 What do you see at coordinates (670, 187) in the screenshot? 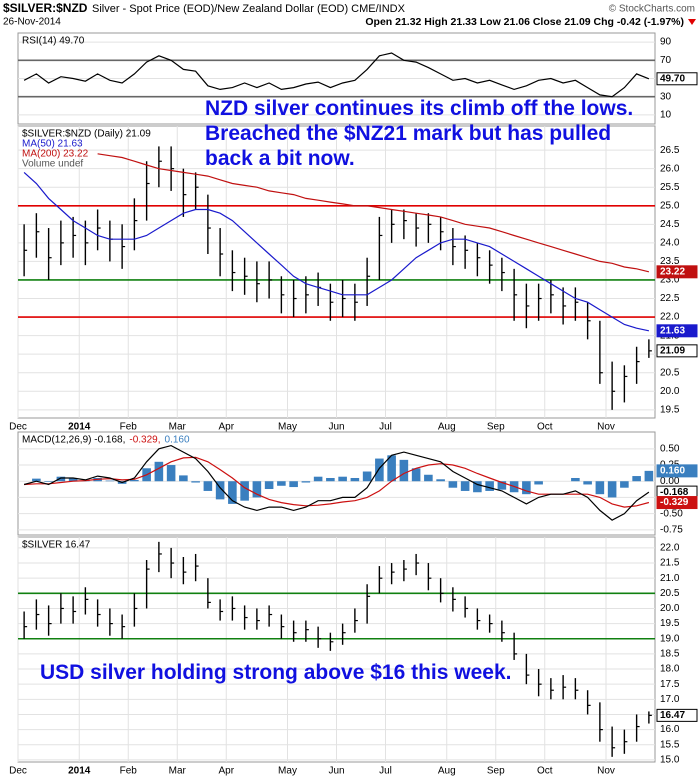
I see `y-tick-label: 25.5` at bounding box center [670, 187].